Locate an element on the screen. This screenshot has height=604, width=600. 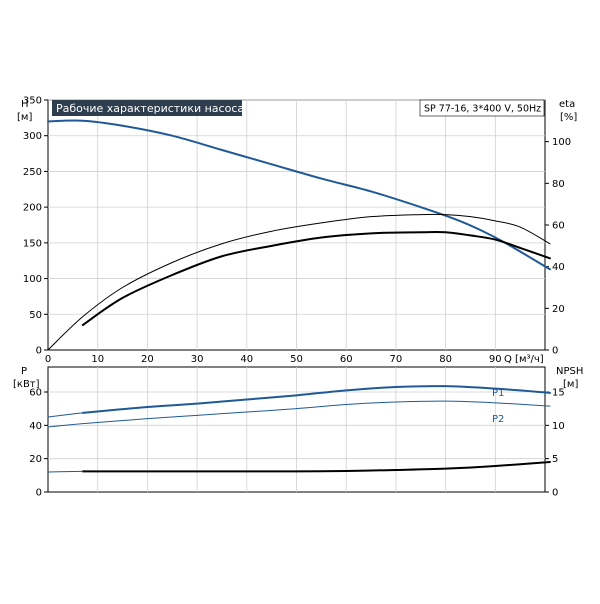
x-axis-label: Q [м³/ч] is located at coordinates (524, 359).